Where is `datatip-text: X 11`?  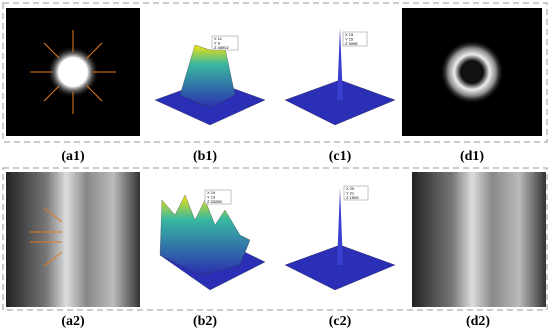
datatip-text: X 11 is located at coordinates (218, 38).